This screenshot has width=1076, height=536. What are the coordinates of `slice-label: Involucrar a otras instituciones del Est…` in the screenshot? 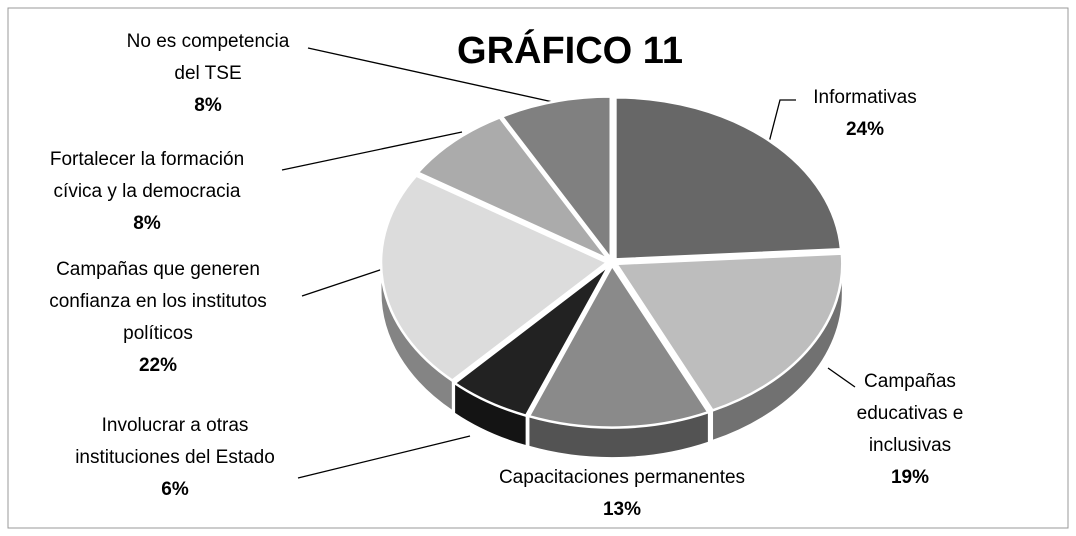 It's located at (175, 458).